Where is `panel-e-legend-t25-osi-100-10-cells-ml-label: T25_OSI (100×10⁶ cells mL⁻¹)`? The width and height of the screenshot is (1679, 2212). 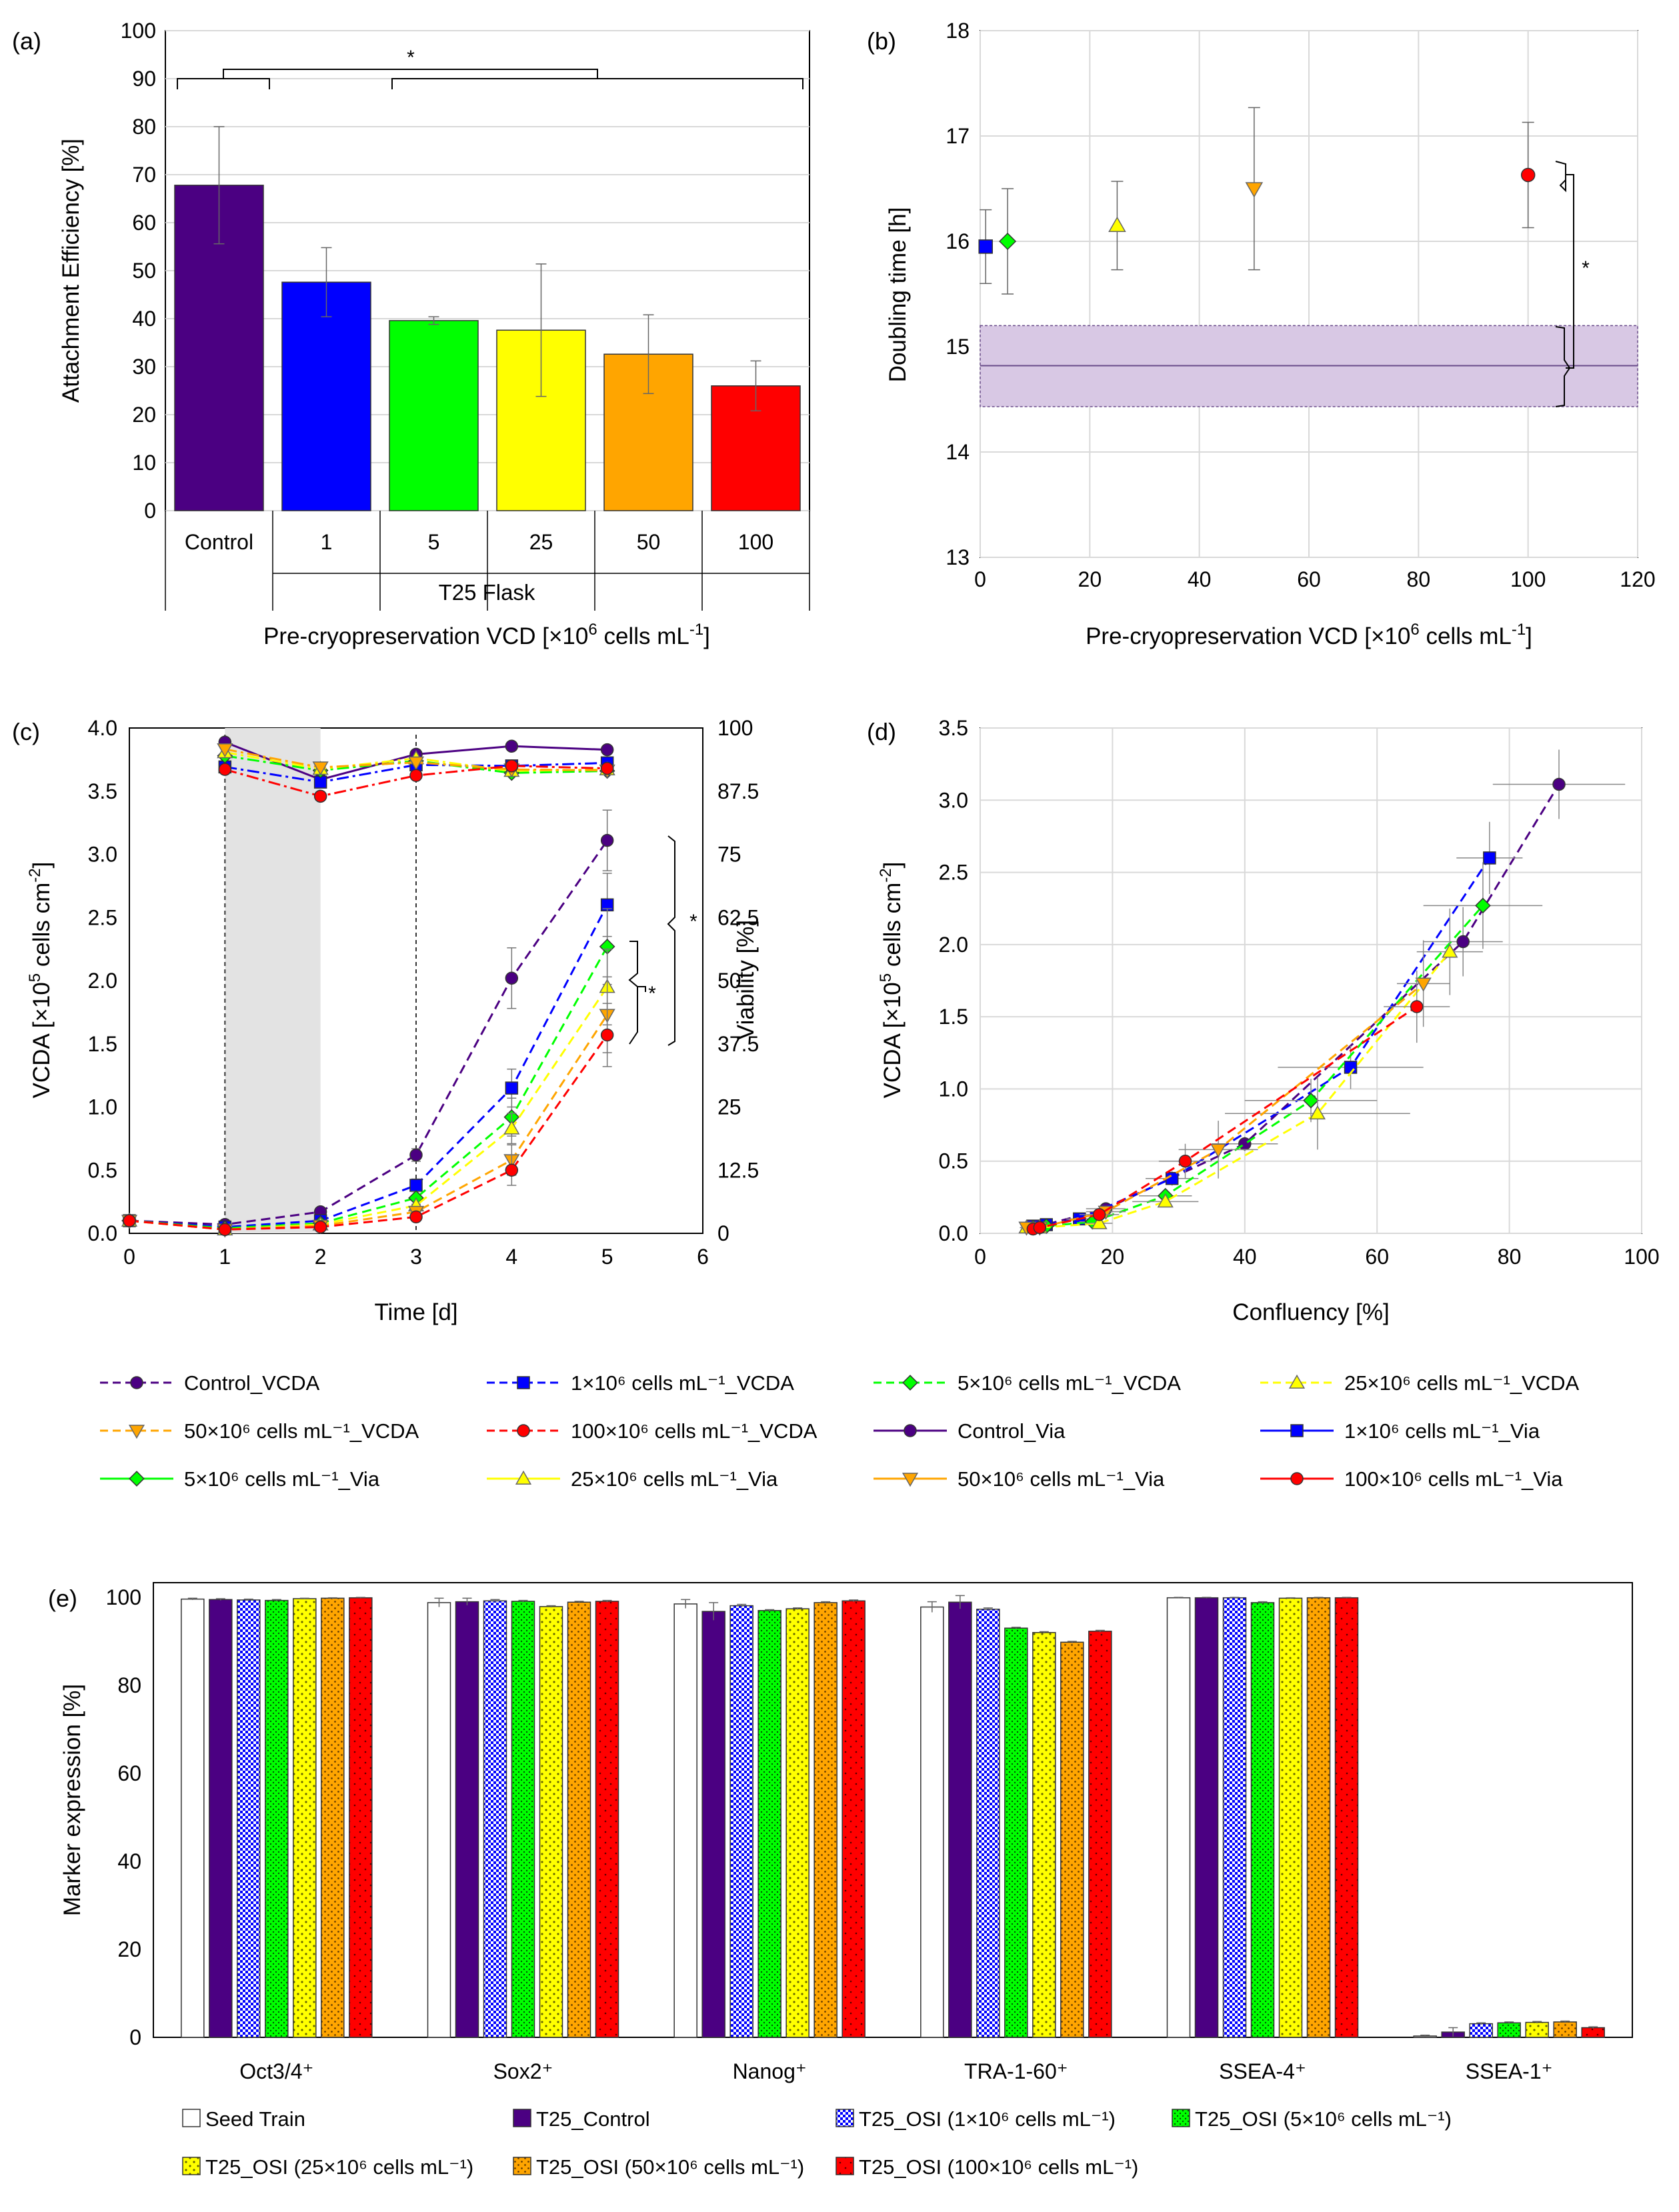
panel-e-legend-t25-osi-100-10-cells-ml-label: T25_OSI (100×10⁶ cells mL⁻¹) is located at coordinates (999, 2167).